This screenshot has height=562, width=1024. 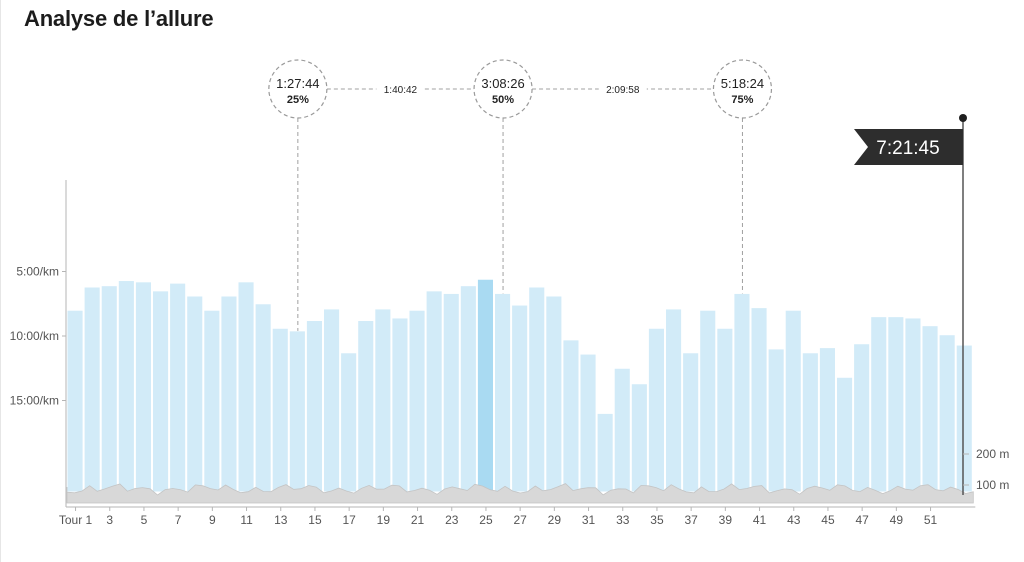 What do you see at coordinates (452, 520) in the screenshot?
I see `x-tick-label: 23` at bounding box center [452, 520].